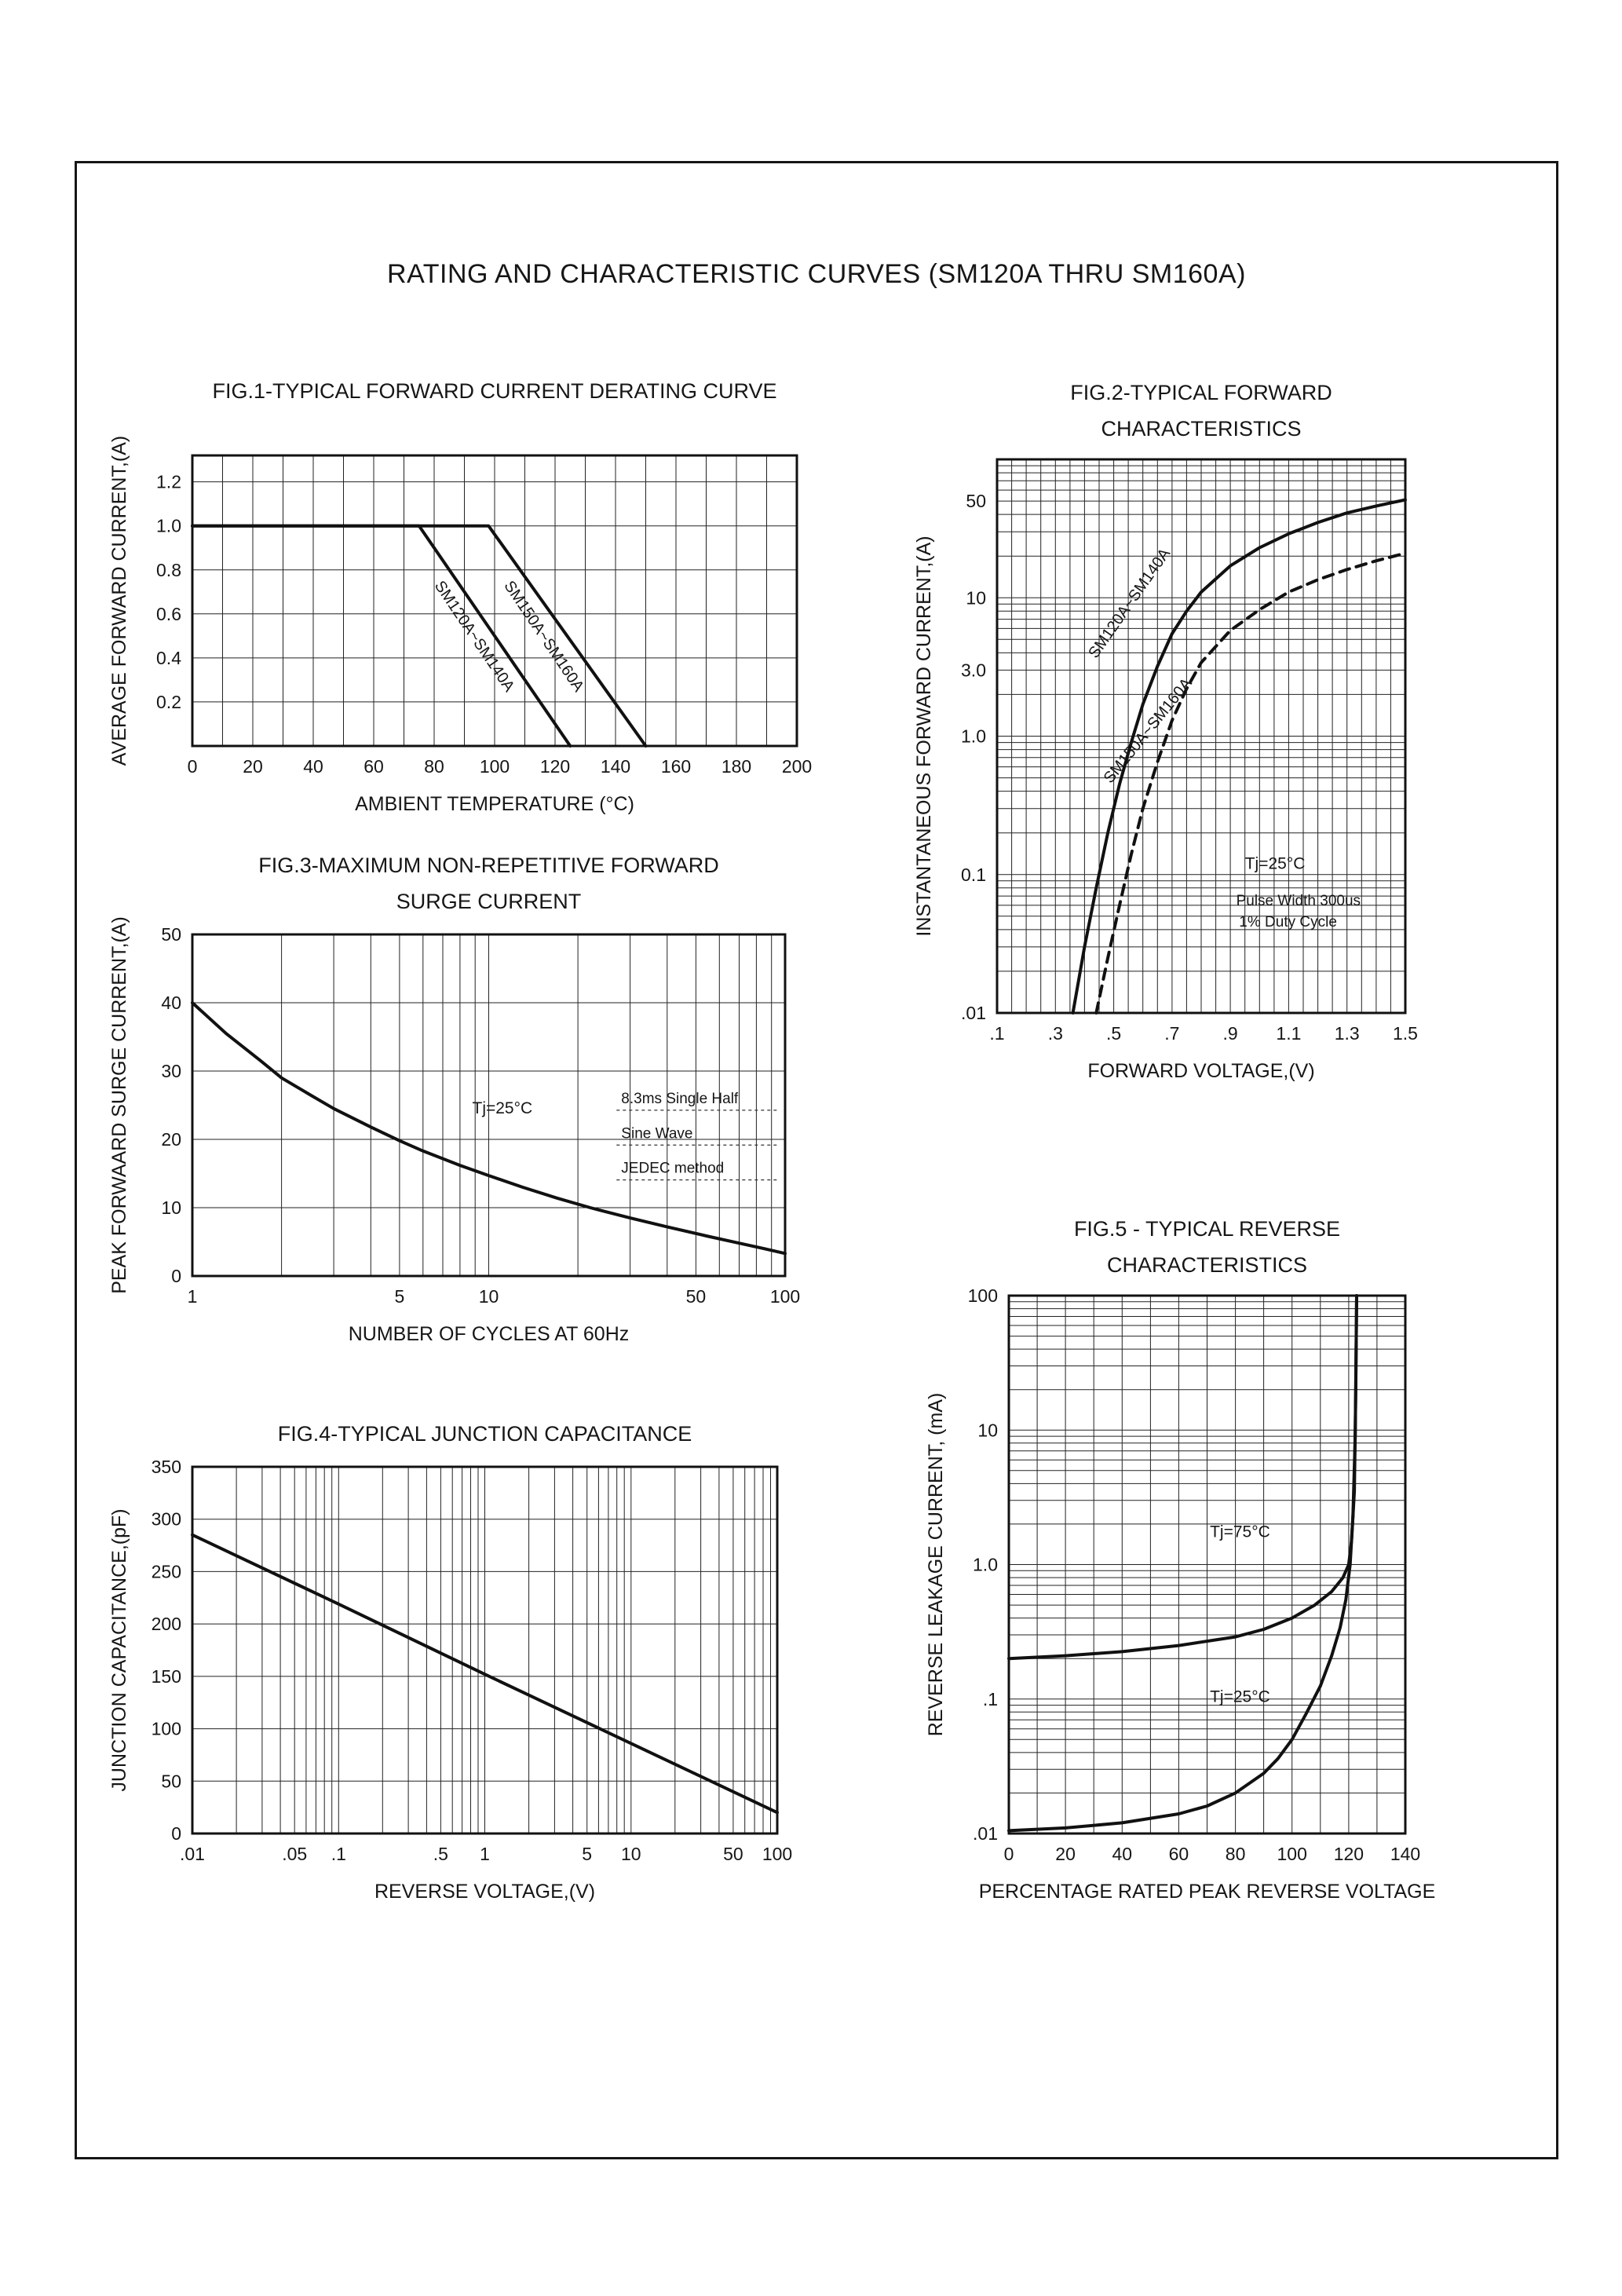 The height and width of the screenshot is (2296, 1622). What do you see at coordinates (990, 1699) in the screenshot?
I see `y-tick-label: .1` at bounding box center [990, 1699].